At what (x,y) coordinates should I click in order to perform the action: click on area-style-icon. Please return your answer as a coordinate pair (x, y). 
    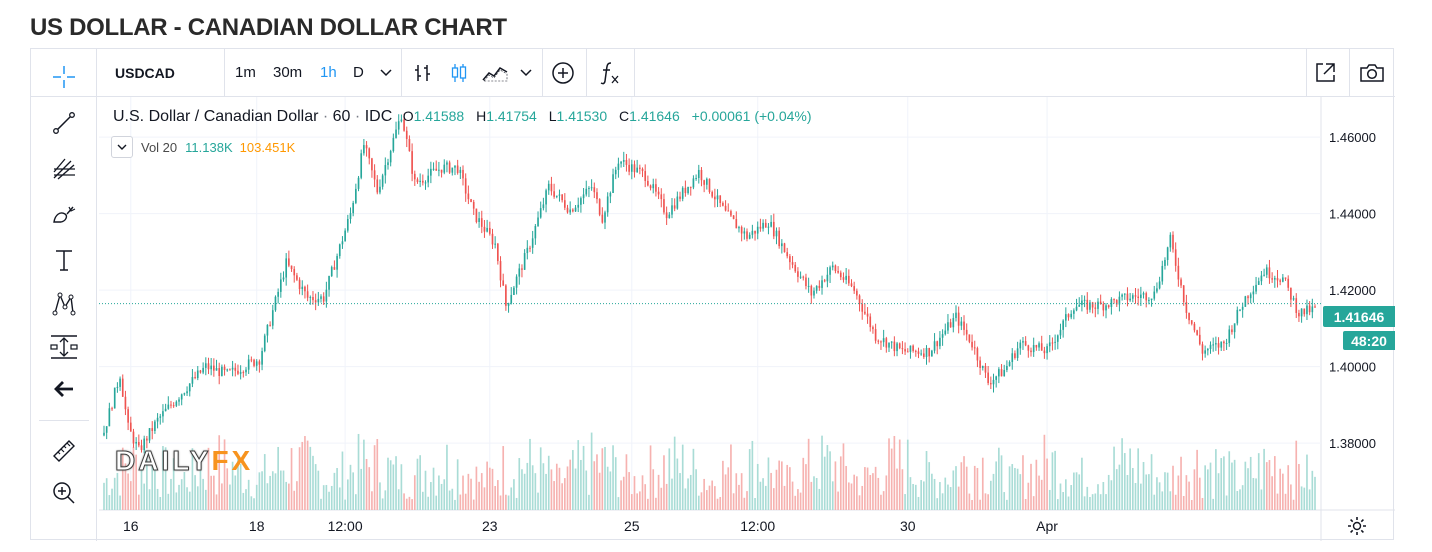
    Looking at the image, I should click on (495, 73).